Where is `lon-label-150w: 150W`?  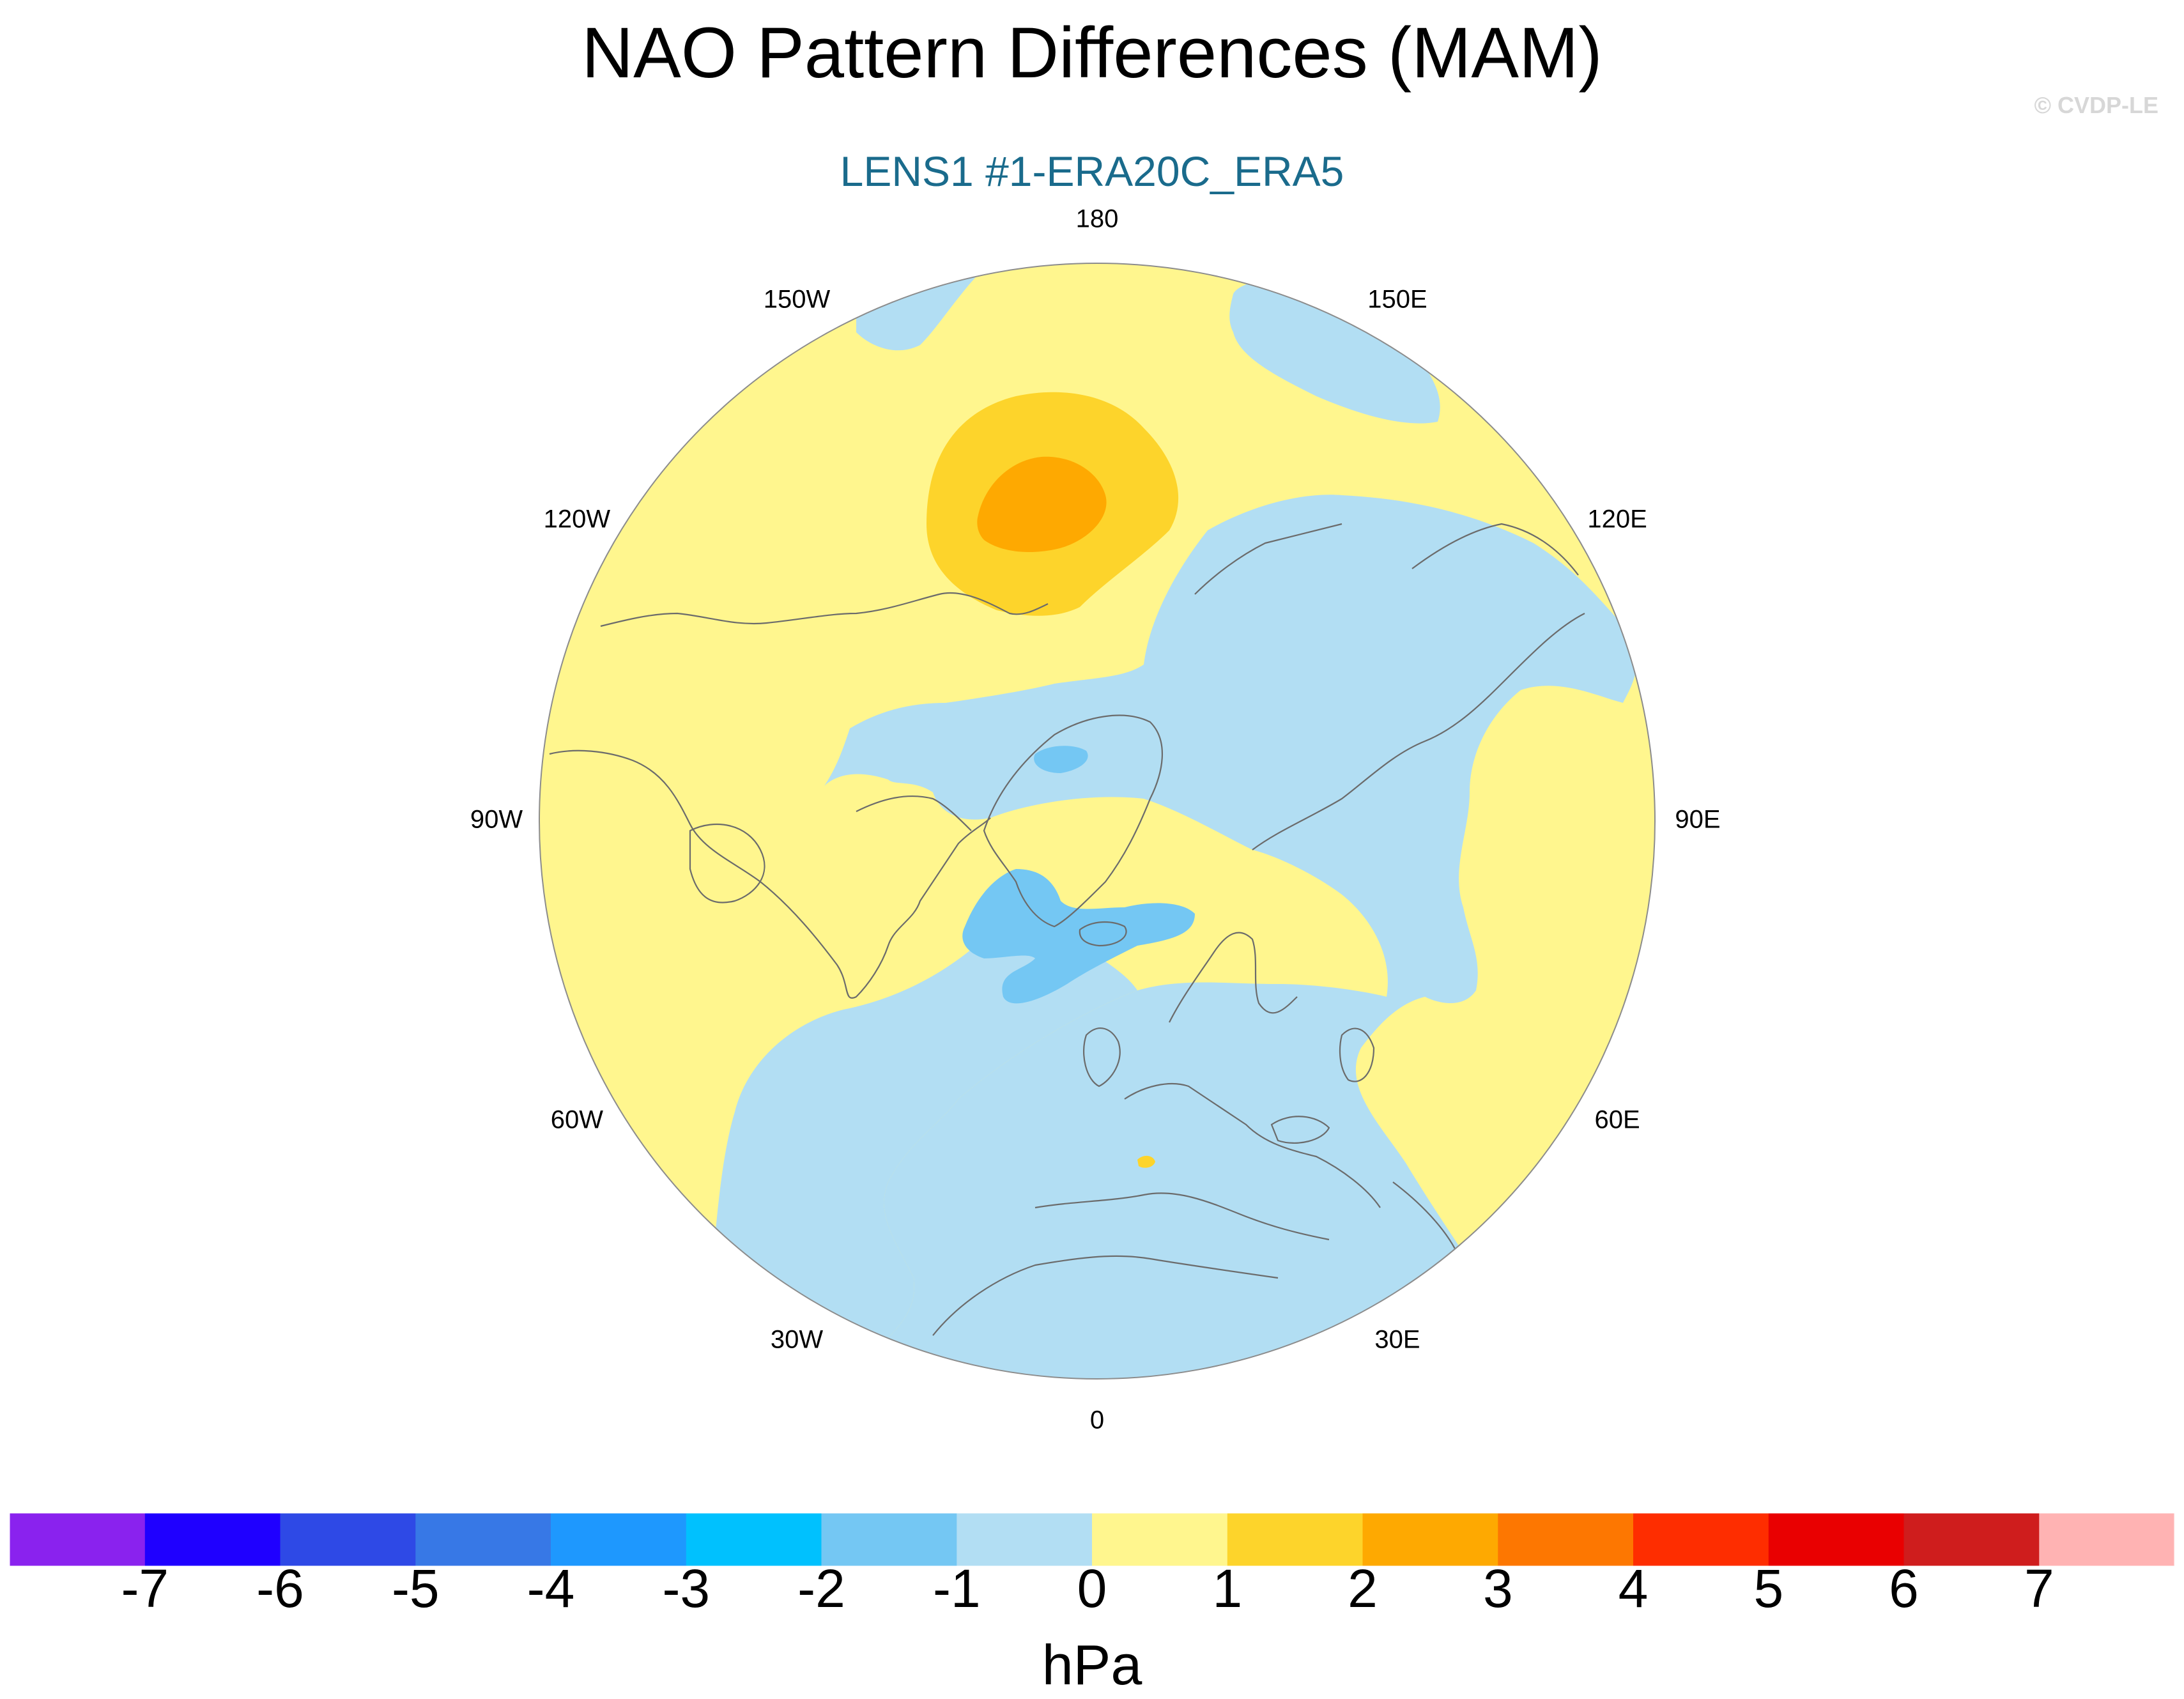
lon-label-150w: 150W is located at coordinates (798, 299).